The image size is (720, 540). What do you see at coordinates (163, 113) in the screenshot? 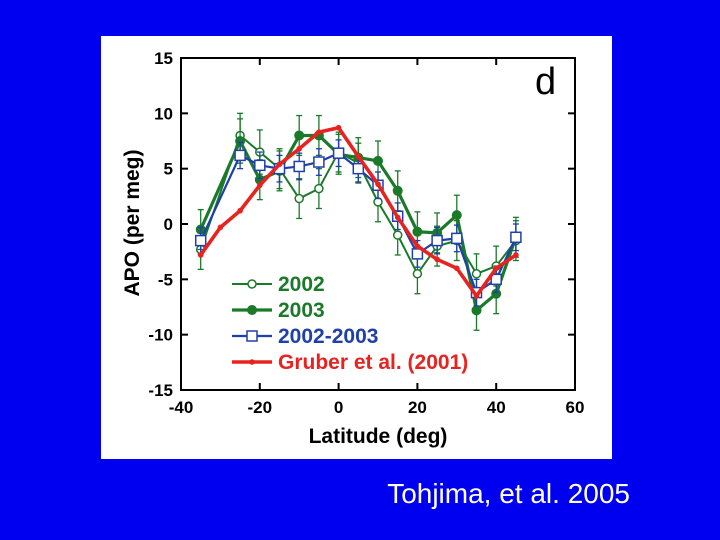
I see `y-tick-label: 10` at bounding box center [163, 113].